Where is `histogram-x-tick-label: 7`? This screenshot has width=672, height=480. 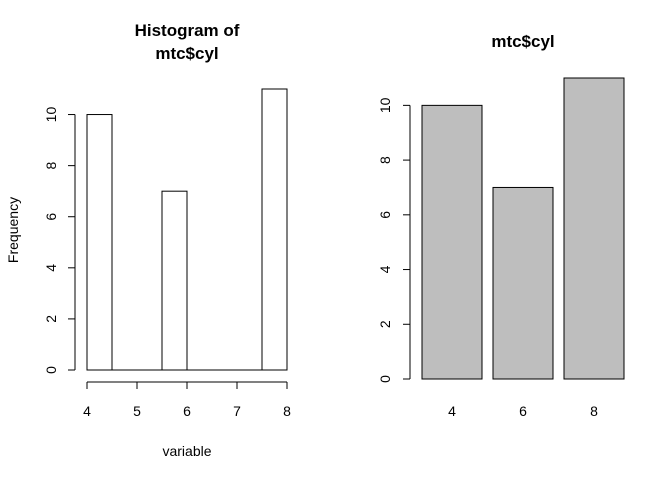
histogram-x-tick-label: 7 is located at coordinates (237, 411).